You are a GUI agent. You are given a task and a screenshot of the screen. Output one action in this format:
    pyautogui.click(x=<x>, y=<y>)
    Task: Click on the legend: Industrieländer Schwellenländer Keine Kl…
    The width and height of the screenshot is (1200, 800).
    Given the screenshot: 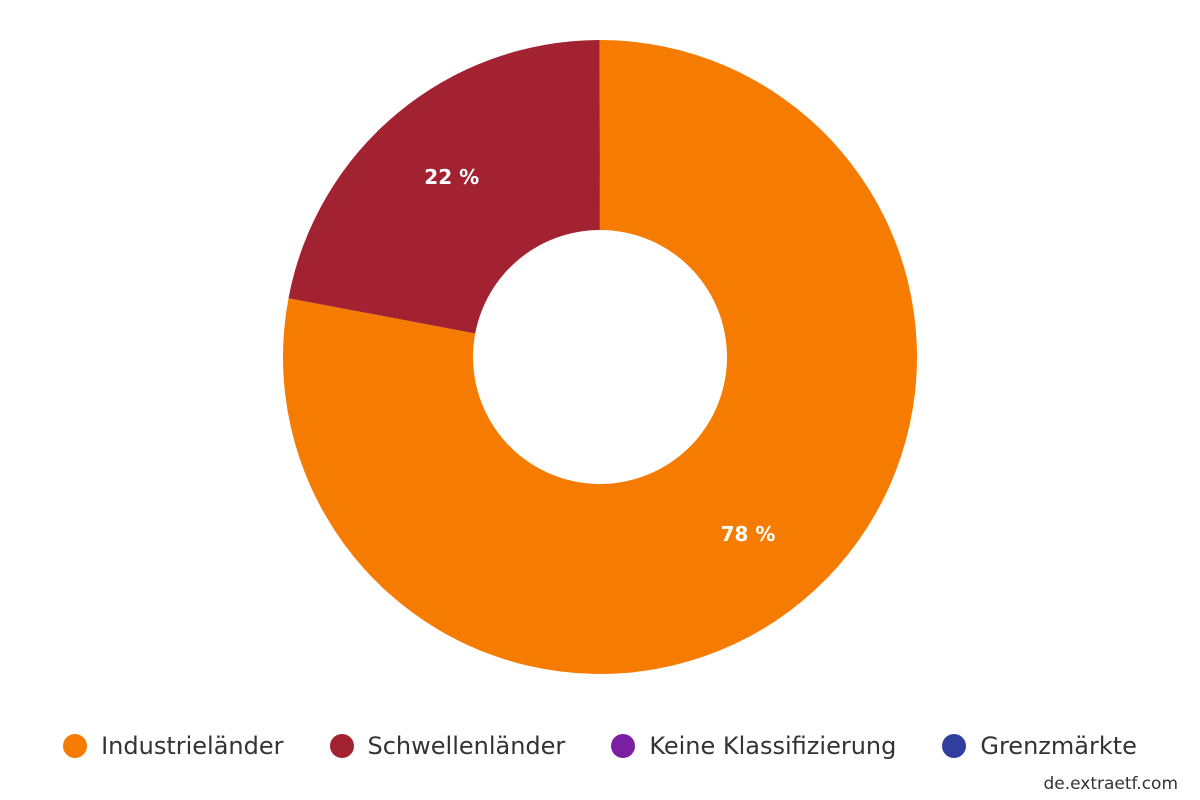 What is the action you would take?
    pyautogui.click(x=600, y=746)
    